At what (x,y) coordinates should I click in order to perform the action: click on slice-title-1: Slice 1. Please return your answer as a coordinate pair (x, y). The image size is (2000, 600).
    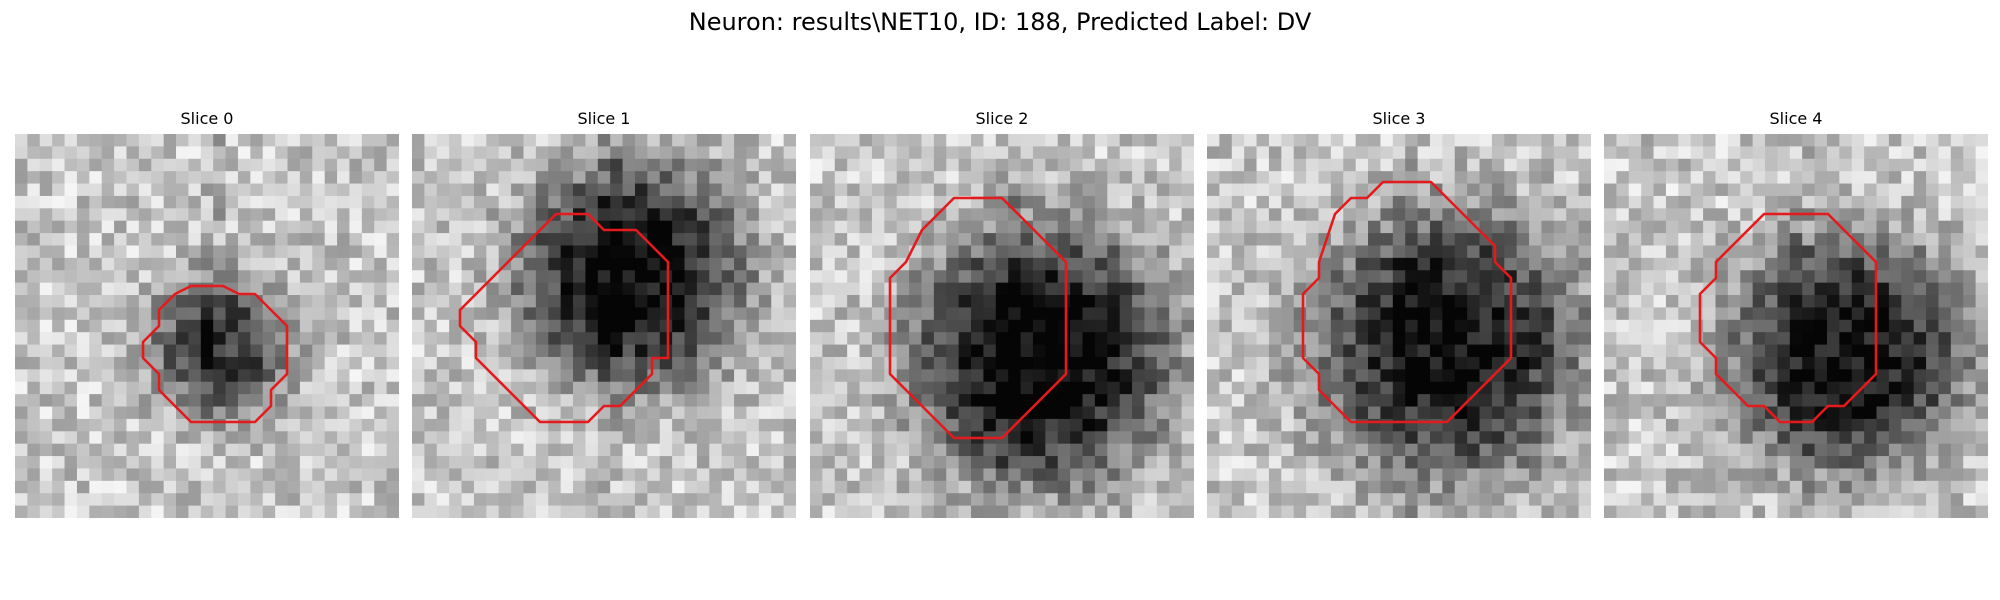
    Looking at the image, I should click on (604, 118).